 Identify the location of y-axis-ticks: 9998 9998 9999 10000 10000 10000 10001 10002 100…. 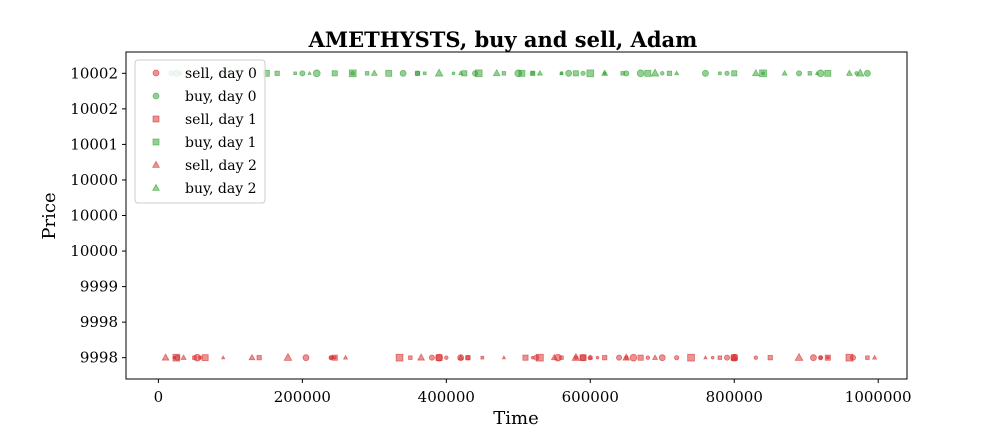
(98, 215).